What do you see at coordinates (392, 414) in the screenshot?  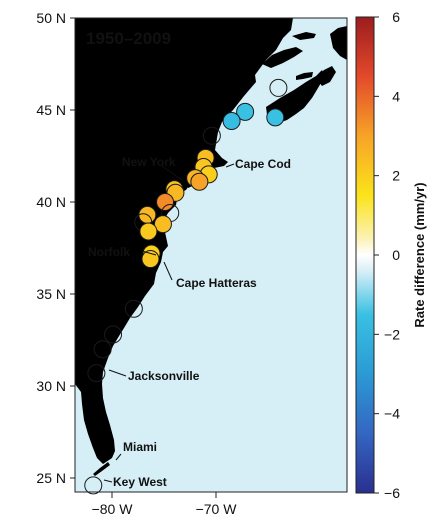 I see `colorbar-tick-label: −4` at bounding box center [392, 414].